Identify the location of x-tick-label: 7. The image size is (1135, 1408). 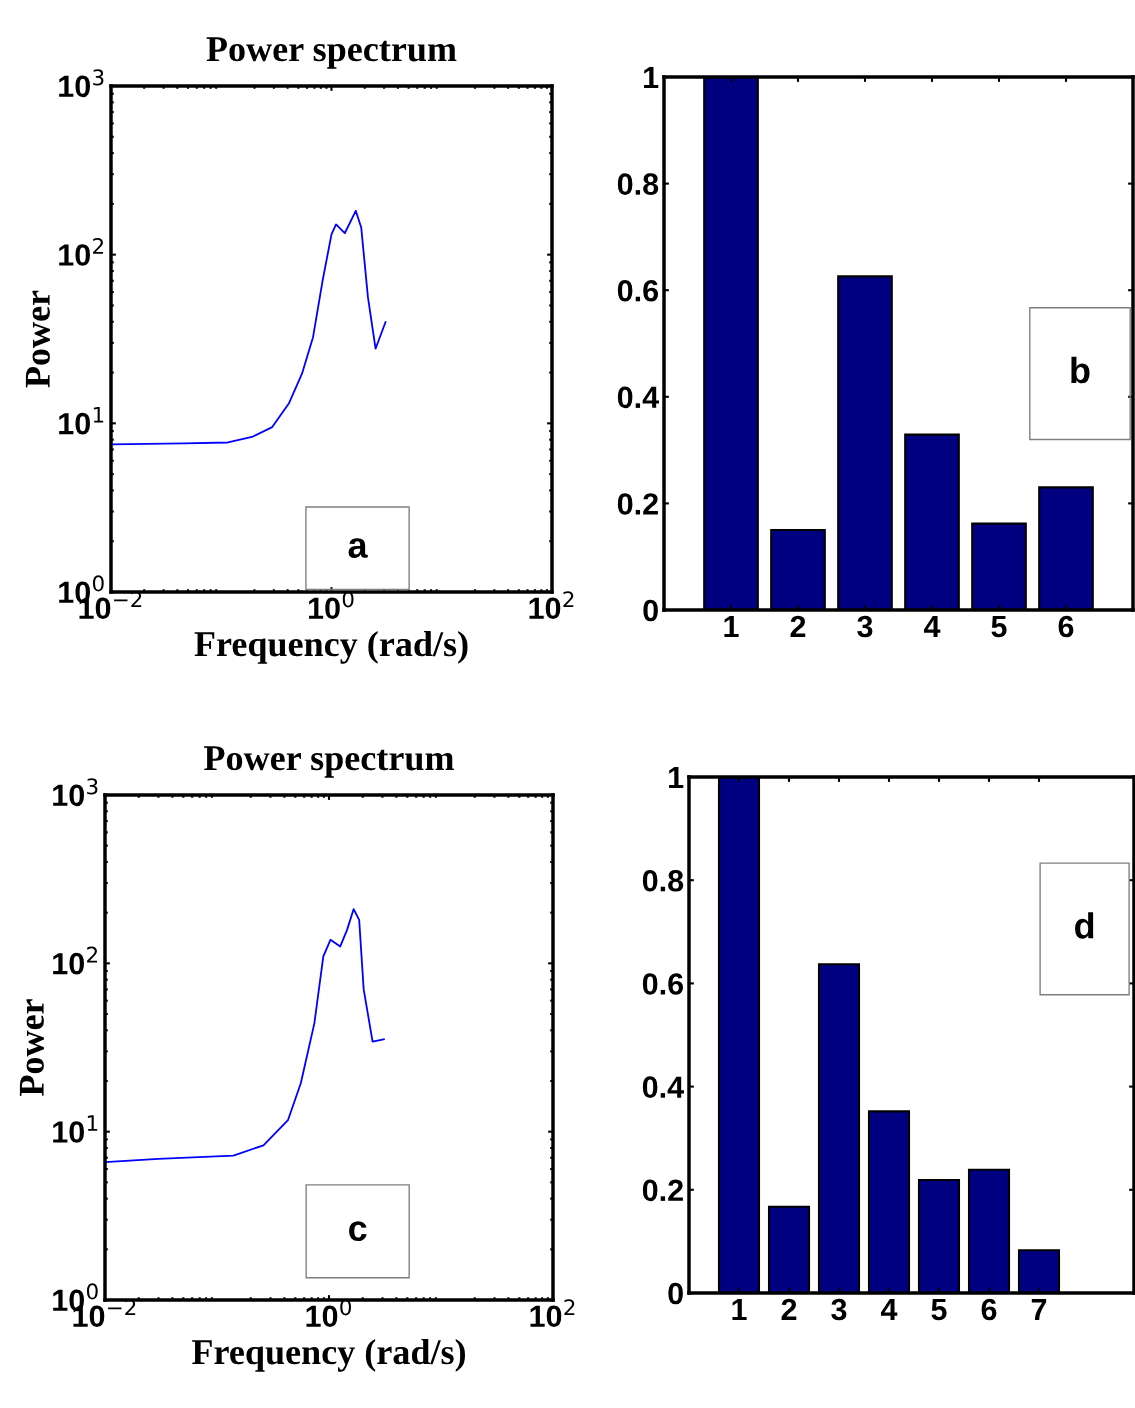
(1039, 1309).